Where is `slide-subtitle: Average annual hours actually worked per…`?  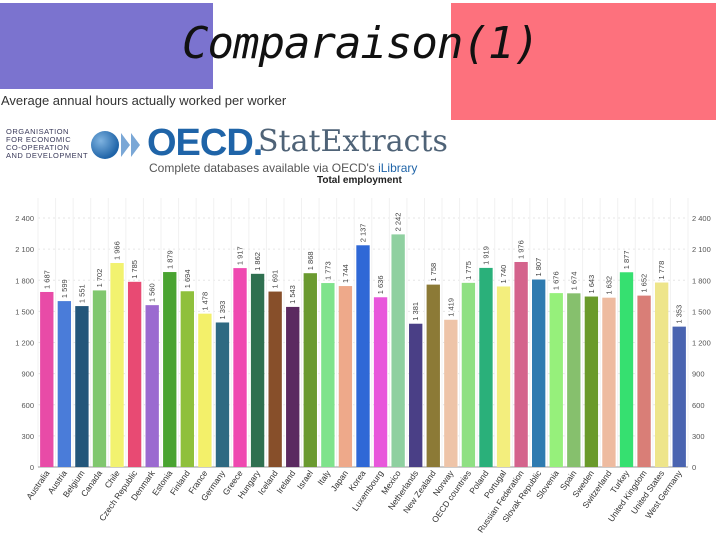 slide-subtitle: Average annual hours actually worked per… is located at coordinates (144, 100).